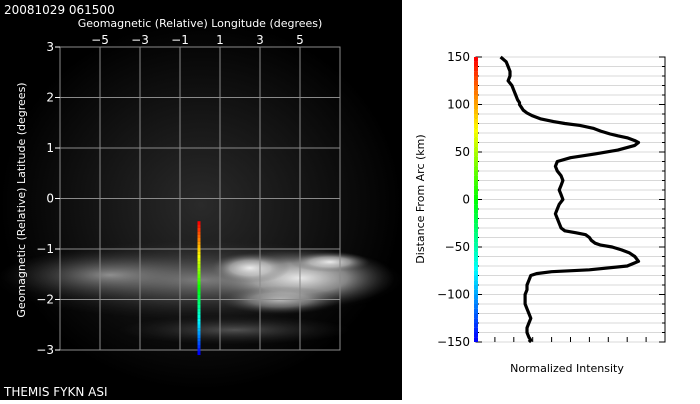 This screenshot has height=404, width=700. Describe the element at coordinates (457, 247) in the screenshot. I see `profile-y-tick-label: −50` at that location.